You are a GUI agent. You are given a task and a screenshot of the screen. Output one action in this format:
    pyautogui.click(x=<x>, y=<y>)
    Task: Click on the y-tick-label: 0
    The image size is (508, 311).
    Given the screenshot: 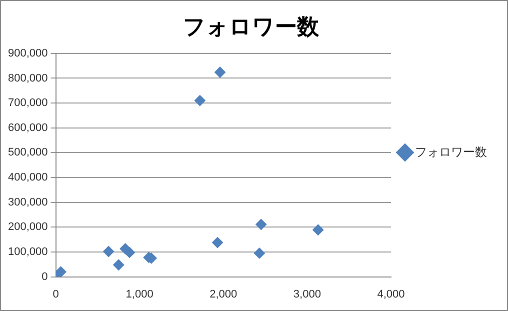 What is the action you would take?
    pyautogui.click(x=45, y=276)
    